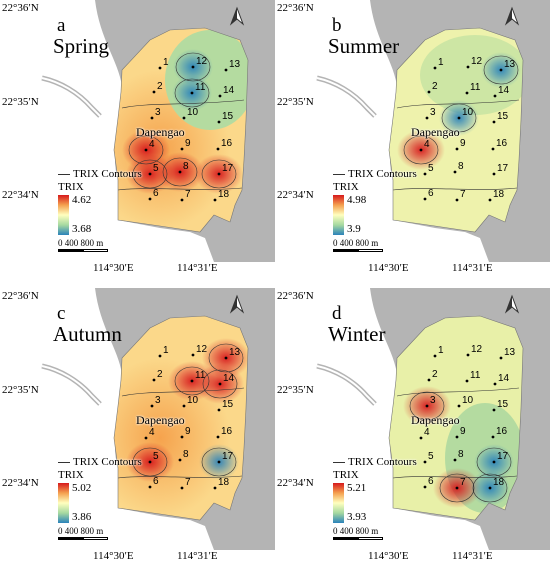 The width and height of the screenshot is (550, 575). What do you see at coordinates (357, 200) in the screenshot?
I see `legend-max: 4.98` at bounding box center [357, 200].